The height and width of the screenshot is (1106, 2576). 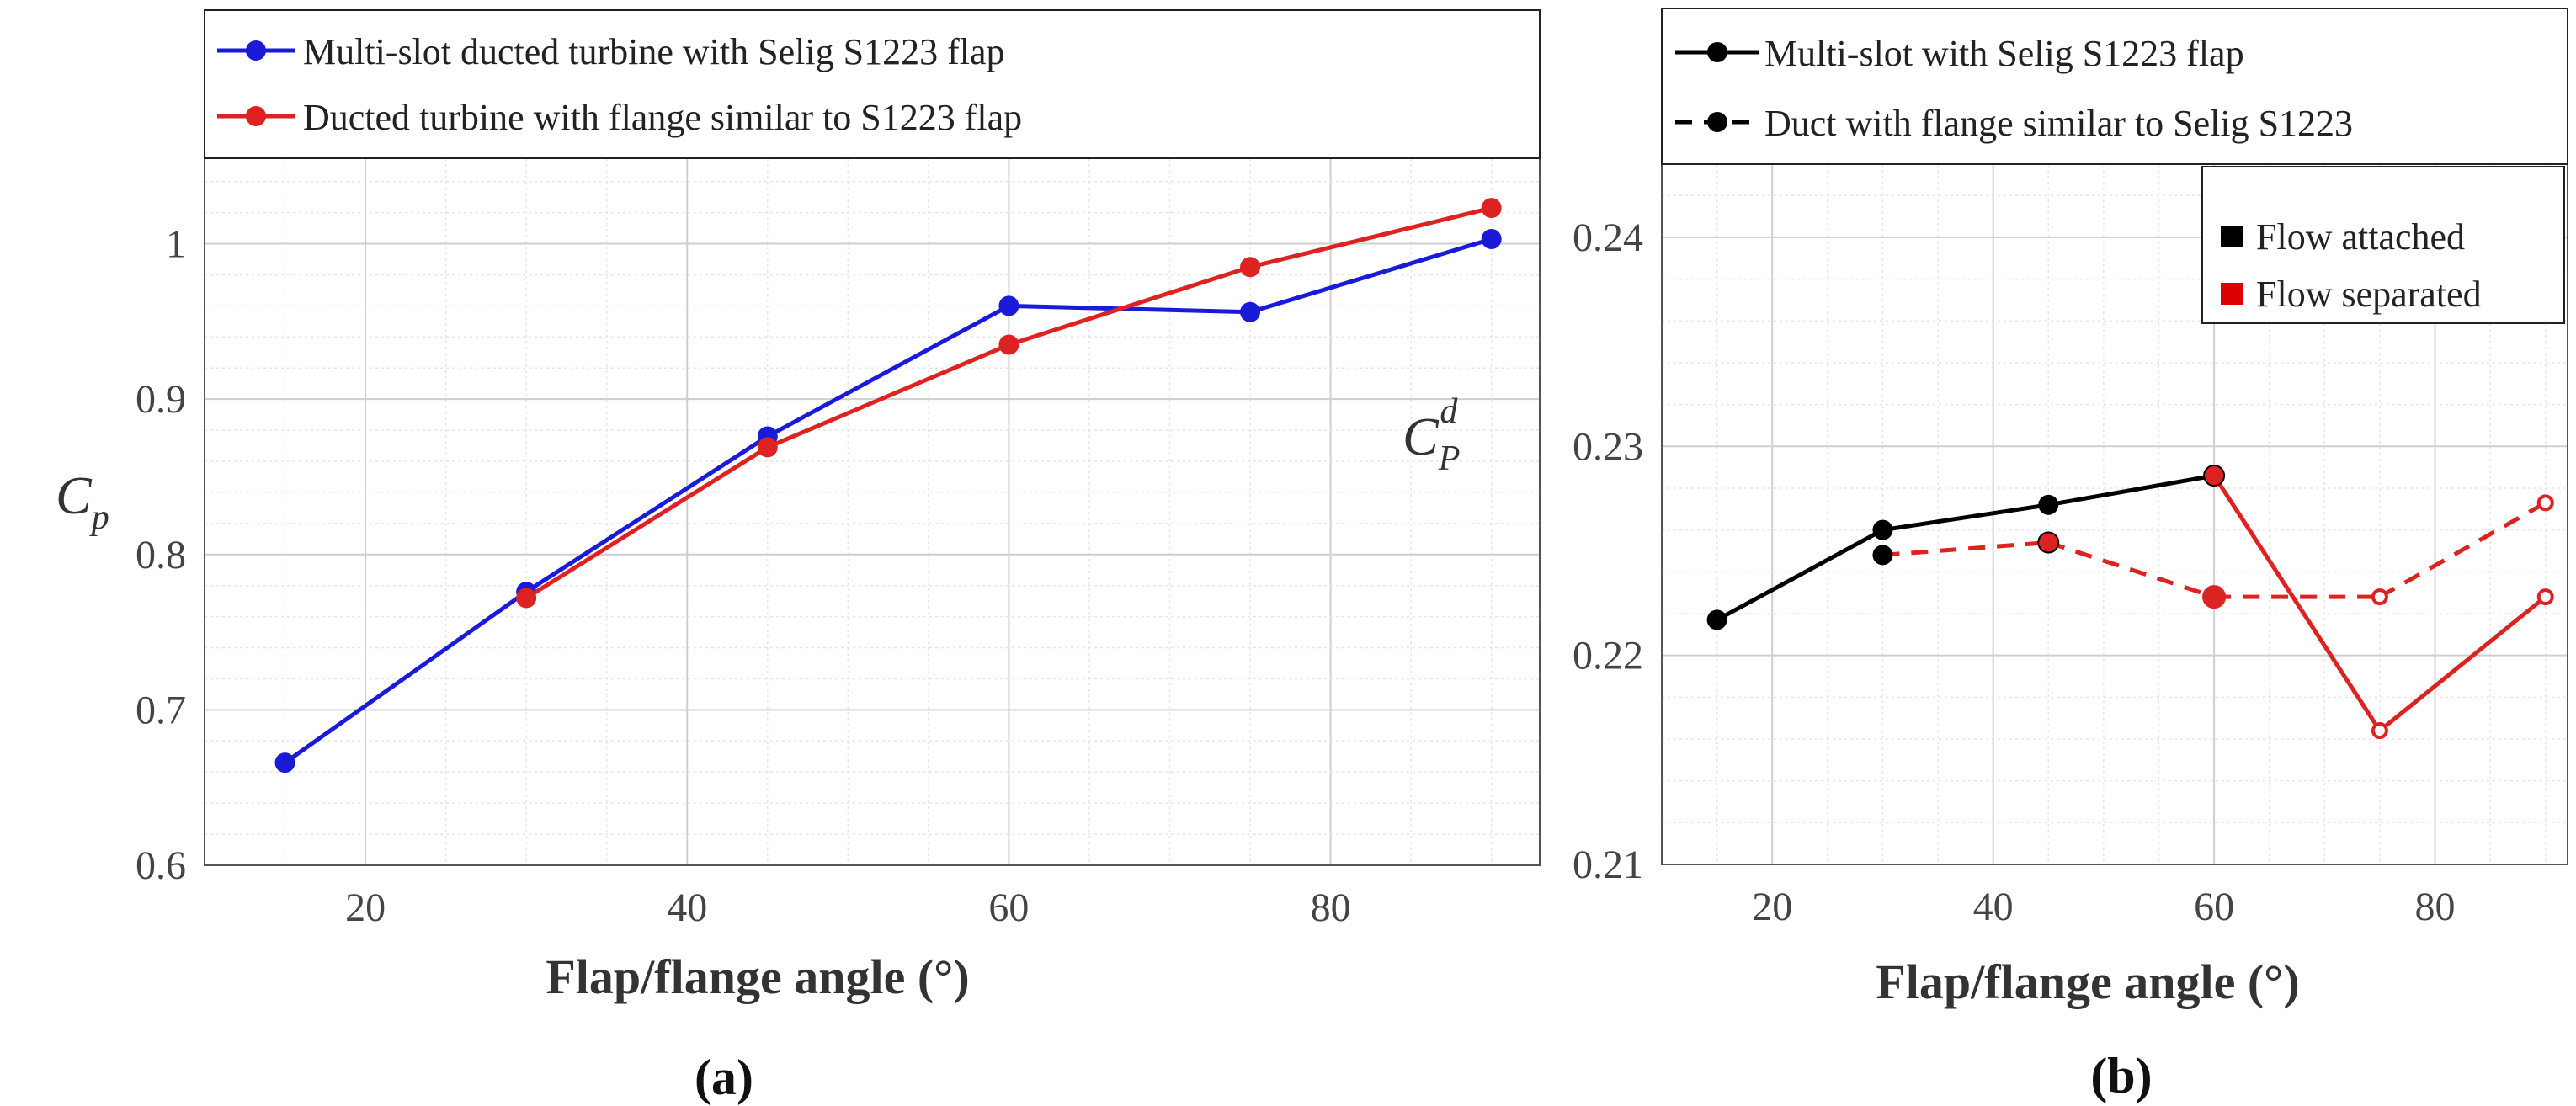 I want to click on chart-b-state-legend, so click(x=2383, y=245).